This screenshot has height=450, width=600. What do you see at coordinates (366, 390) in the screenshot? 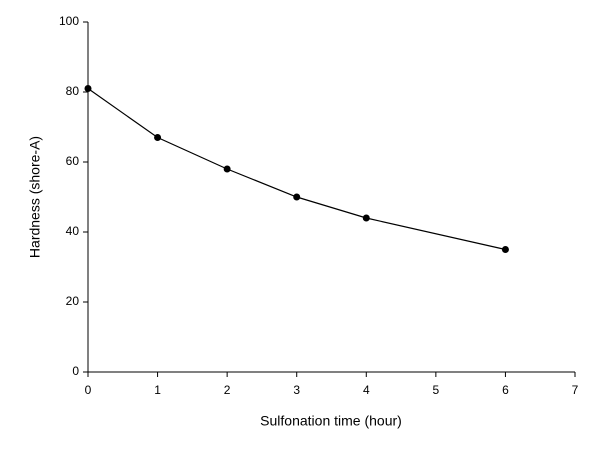
I see `x-tick-label: 4` at bounding box center [366, 390].